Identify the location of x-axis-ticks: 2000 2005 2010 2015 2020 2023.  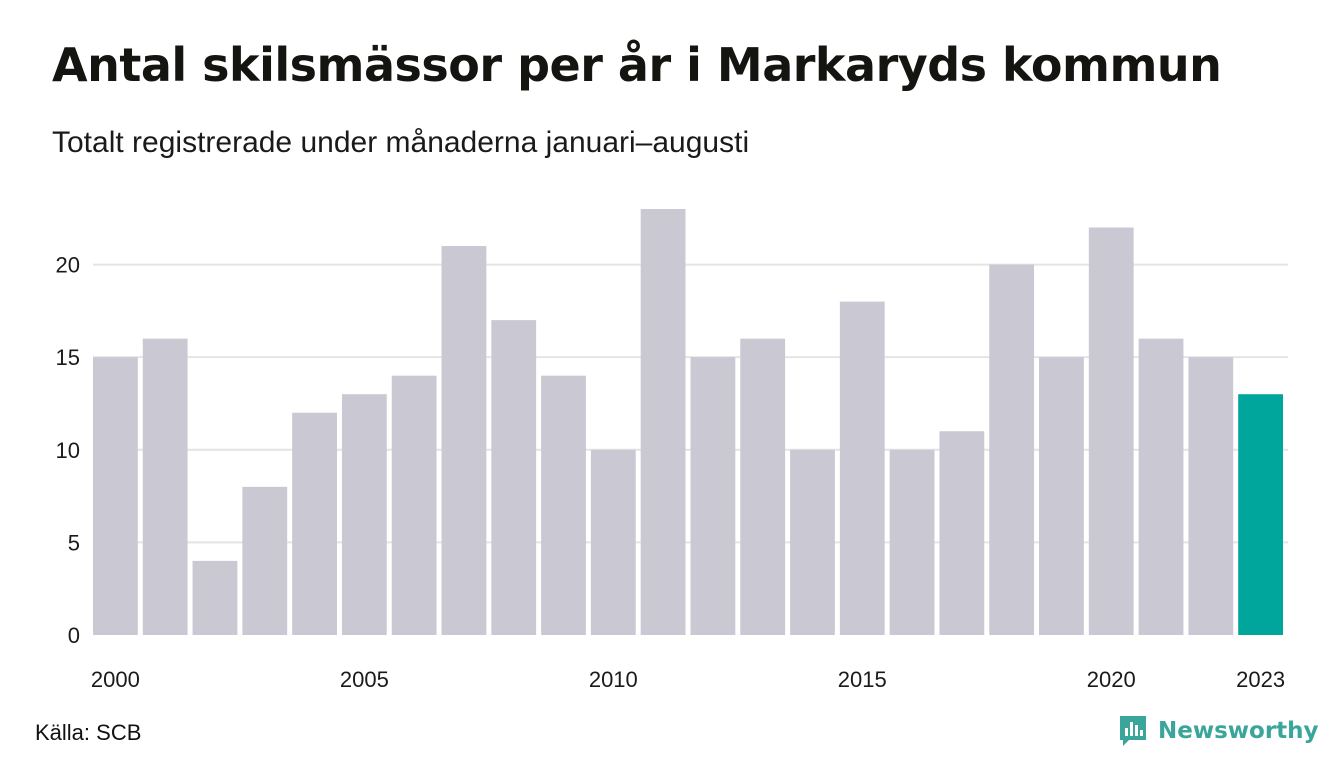
(688, 679).